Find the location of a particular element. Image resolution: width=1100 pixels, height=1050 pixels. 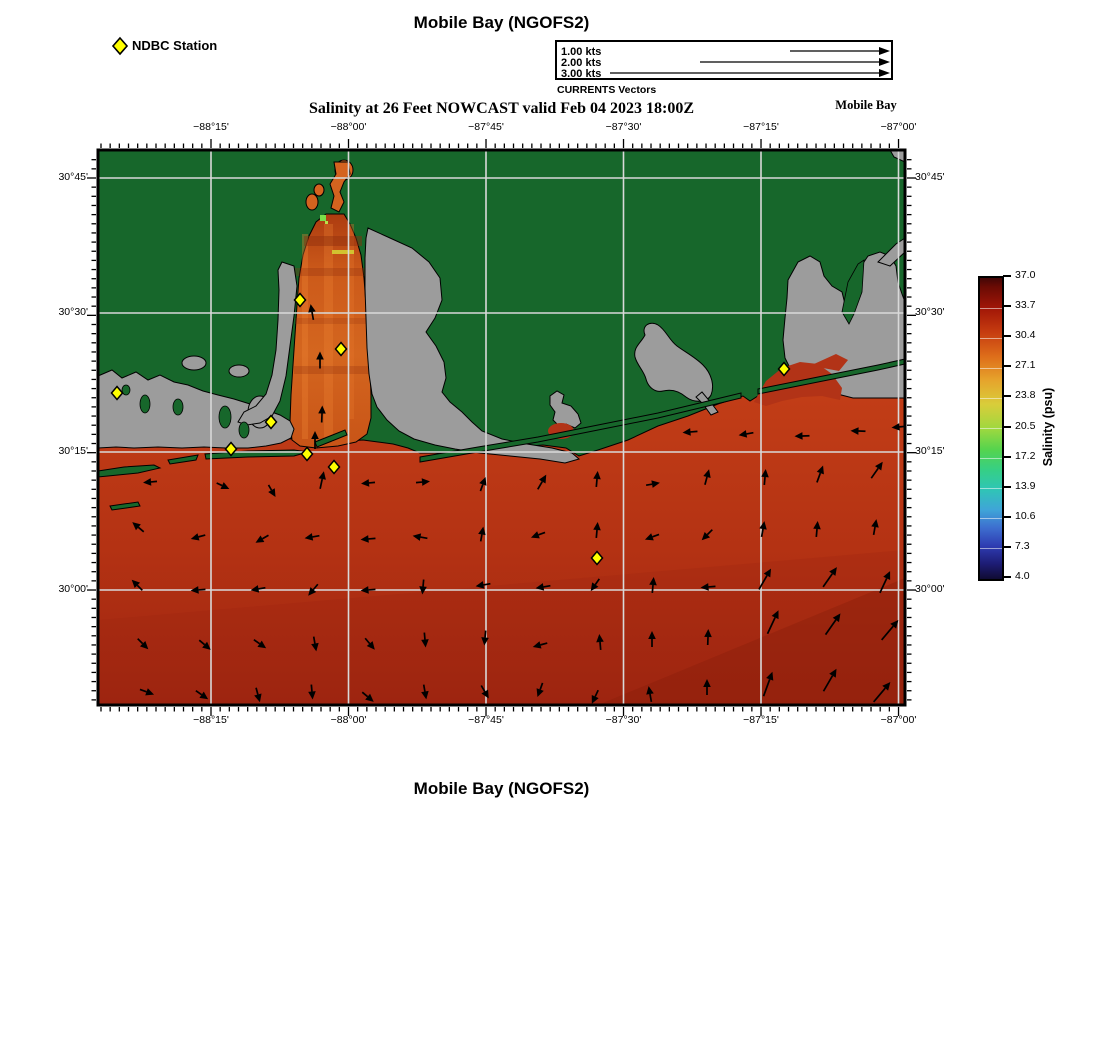

y-axis-label-right: 30°30' is located at coordinates (930, 312).